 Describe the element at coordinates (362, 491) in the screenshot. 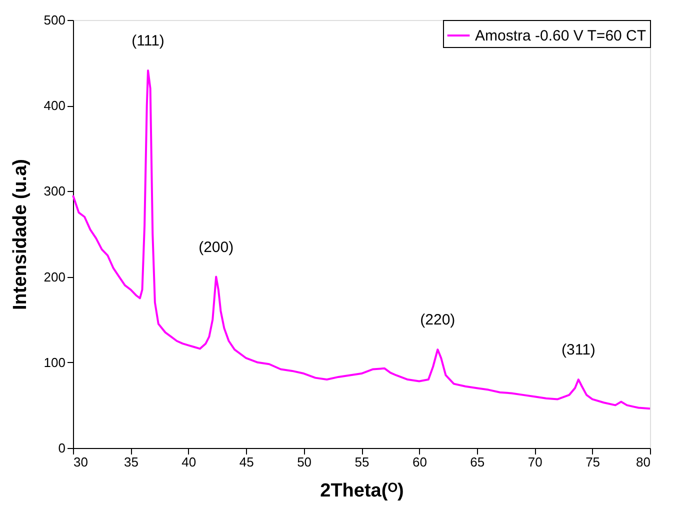

I see `x-axis-title: 2Theta(ᴼ)` at that location.